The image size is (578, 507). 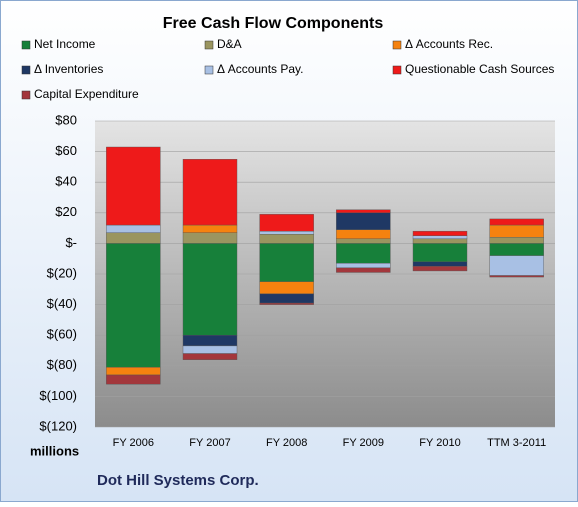 What do you see at coordinates (66, 150) in the screenshot?
I see `y-tick-label: $60` at bounding box center [66, 150].